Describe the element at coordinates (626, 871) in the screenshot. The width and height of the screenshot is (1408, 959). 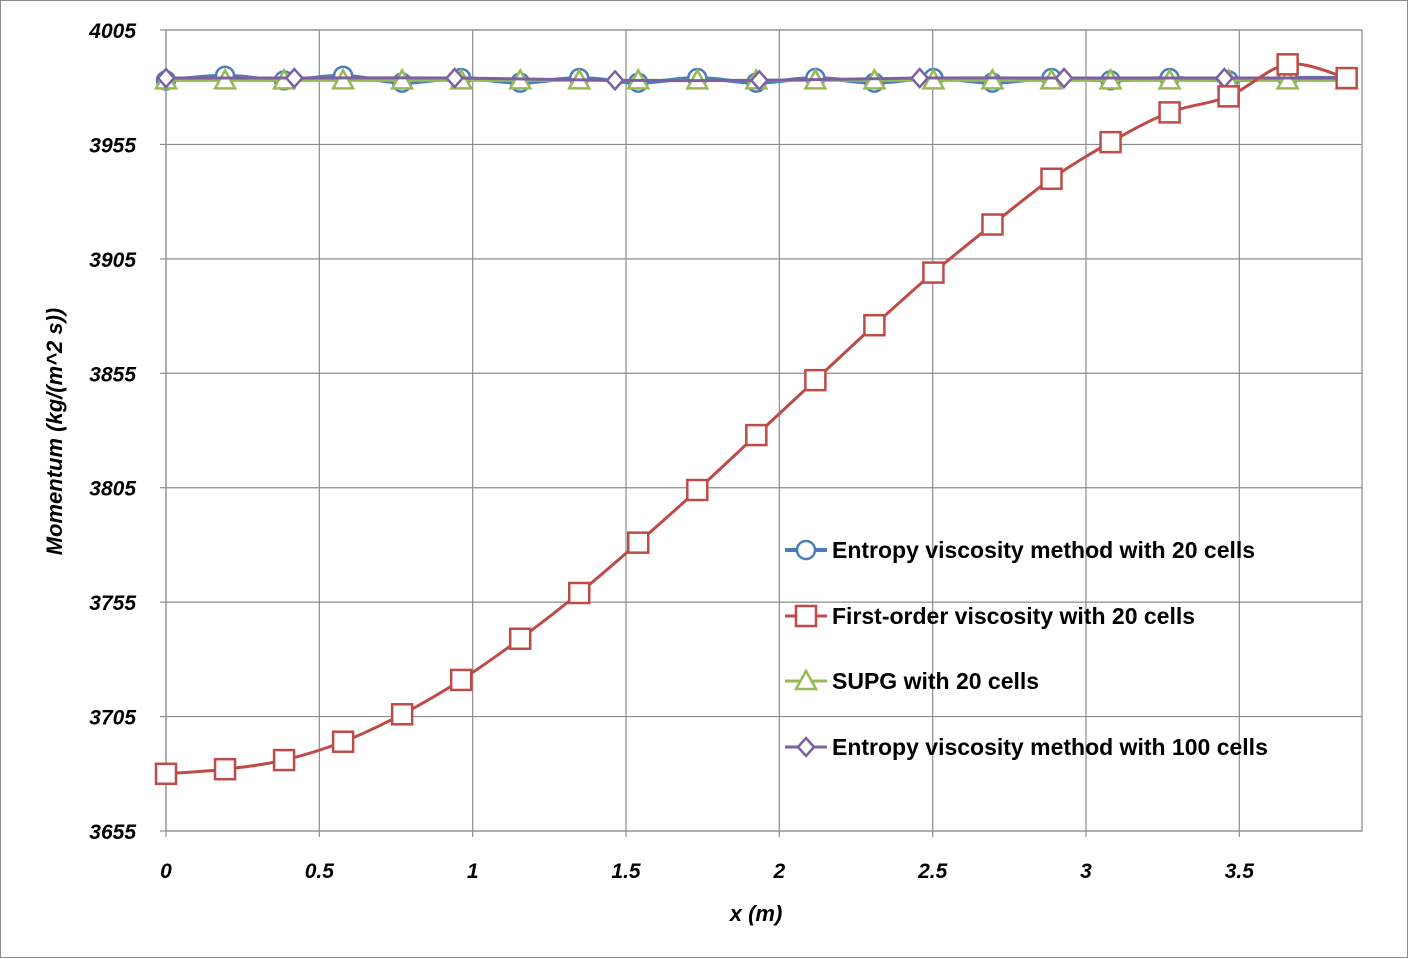
I see `x-tick-label: 1.5` at that location.